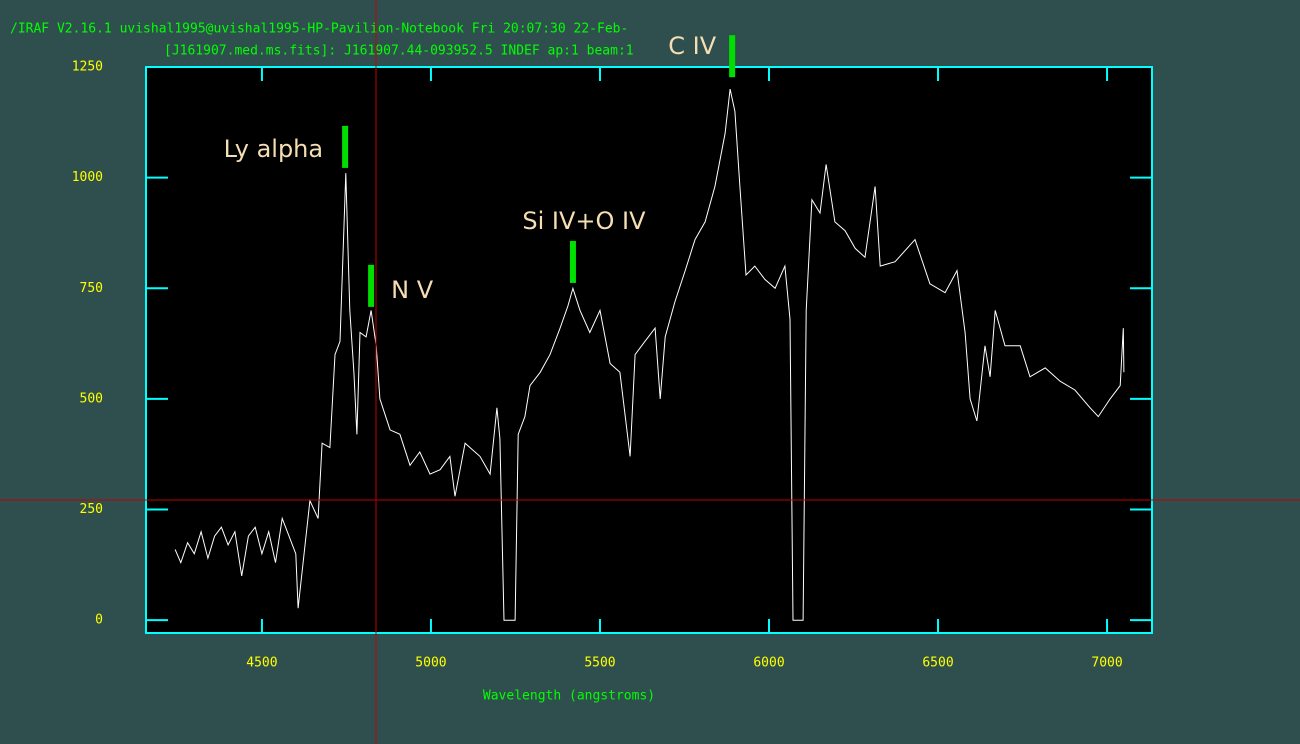 The image size is (1300, 744). What do you see at coordinates (412, 290) in the screenshot?
I see `line-label: N V` at bounding box center [412, 290].